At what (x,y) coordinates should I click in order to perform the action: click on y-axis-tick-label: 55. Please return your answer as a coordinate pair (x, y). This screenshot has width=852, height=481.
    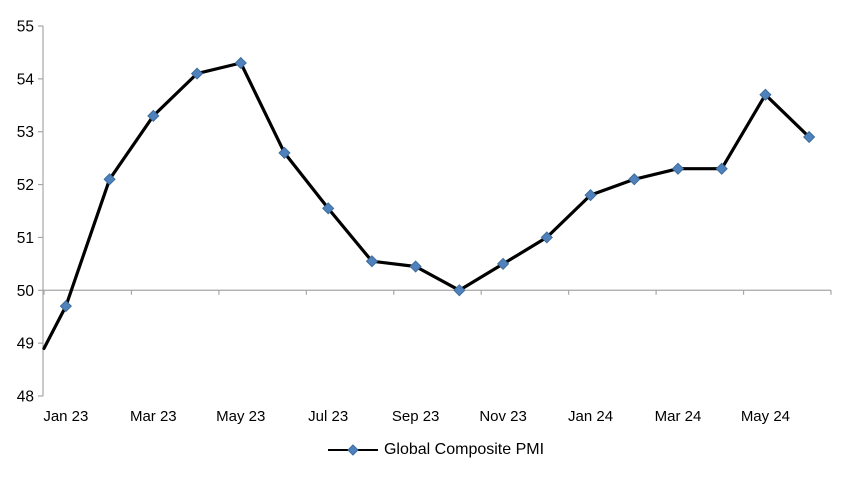
    Looking at the image, I should click on (25, 27).